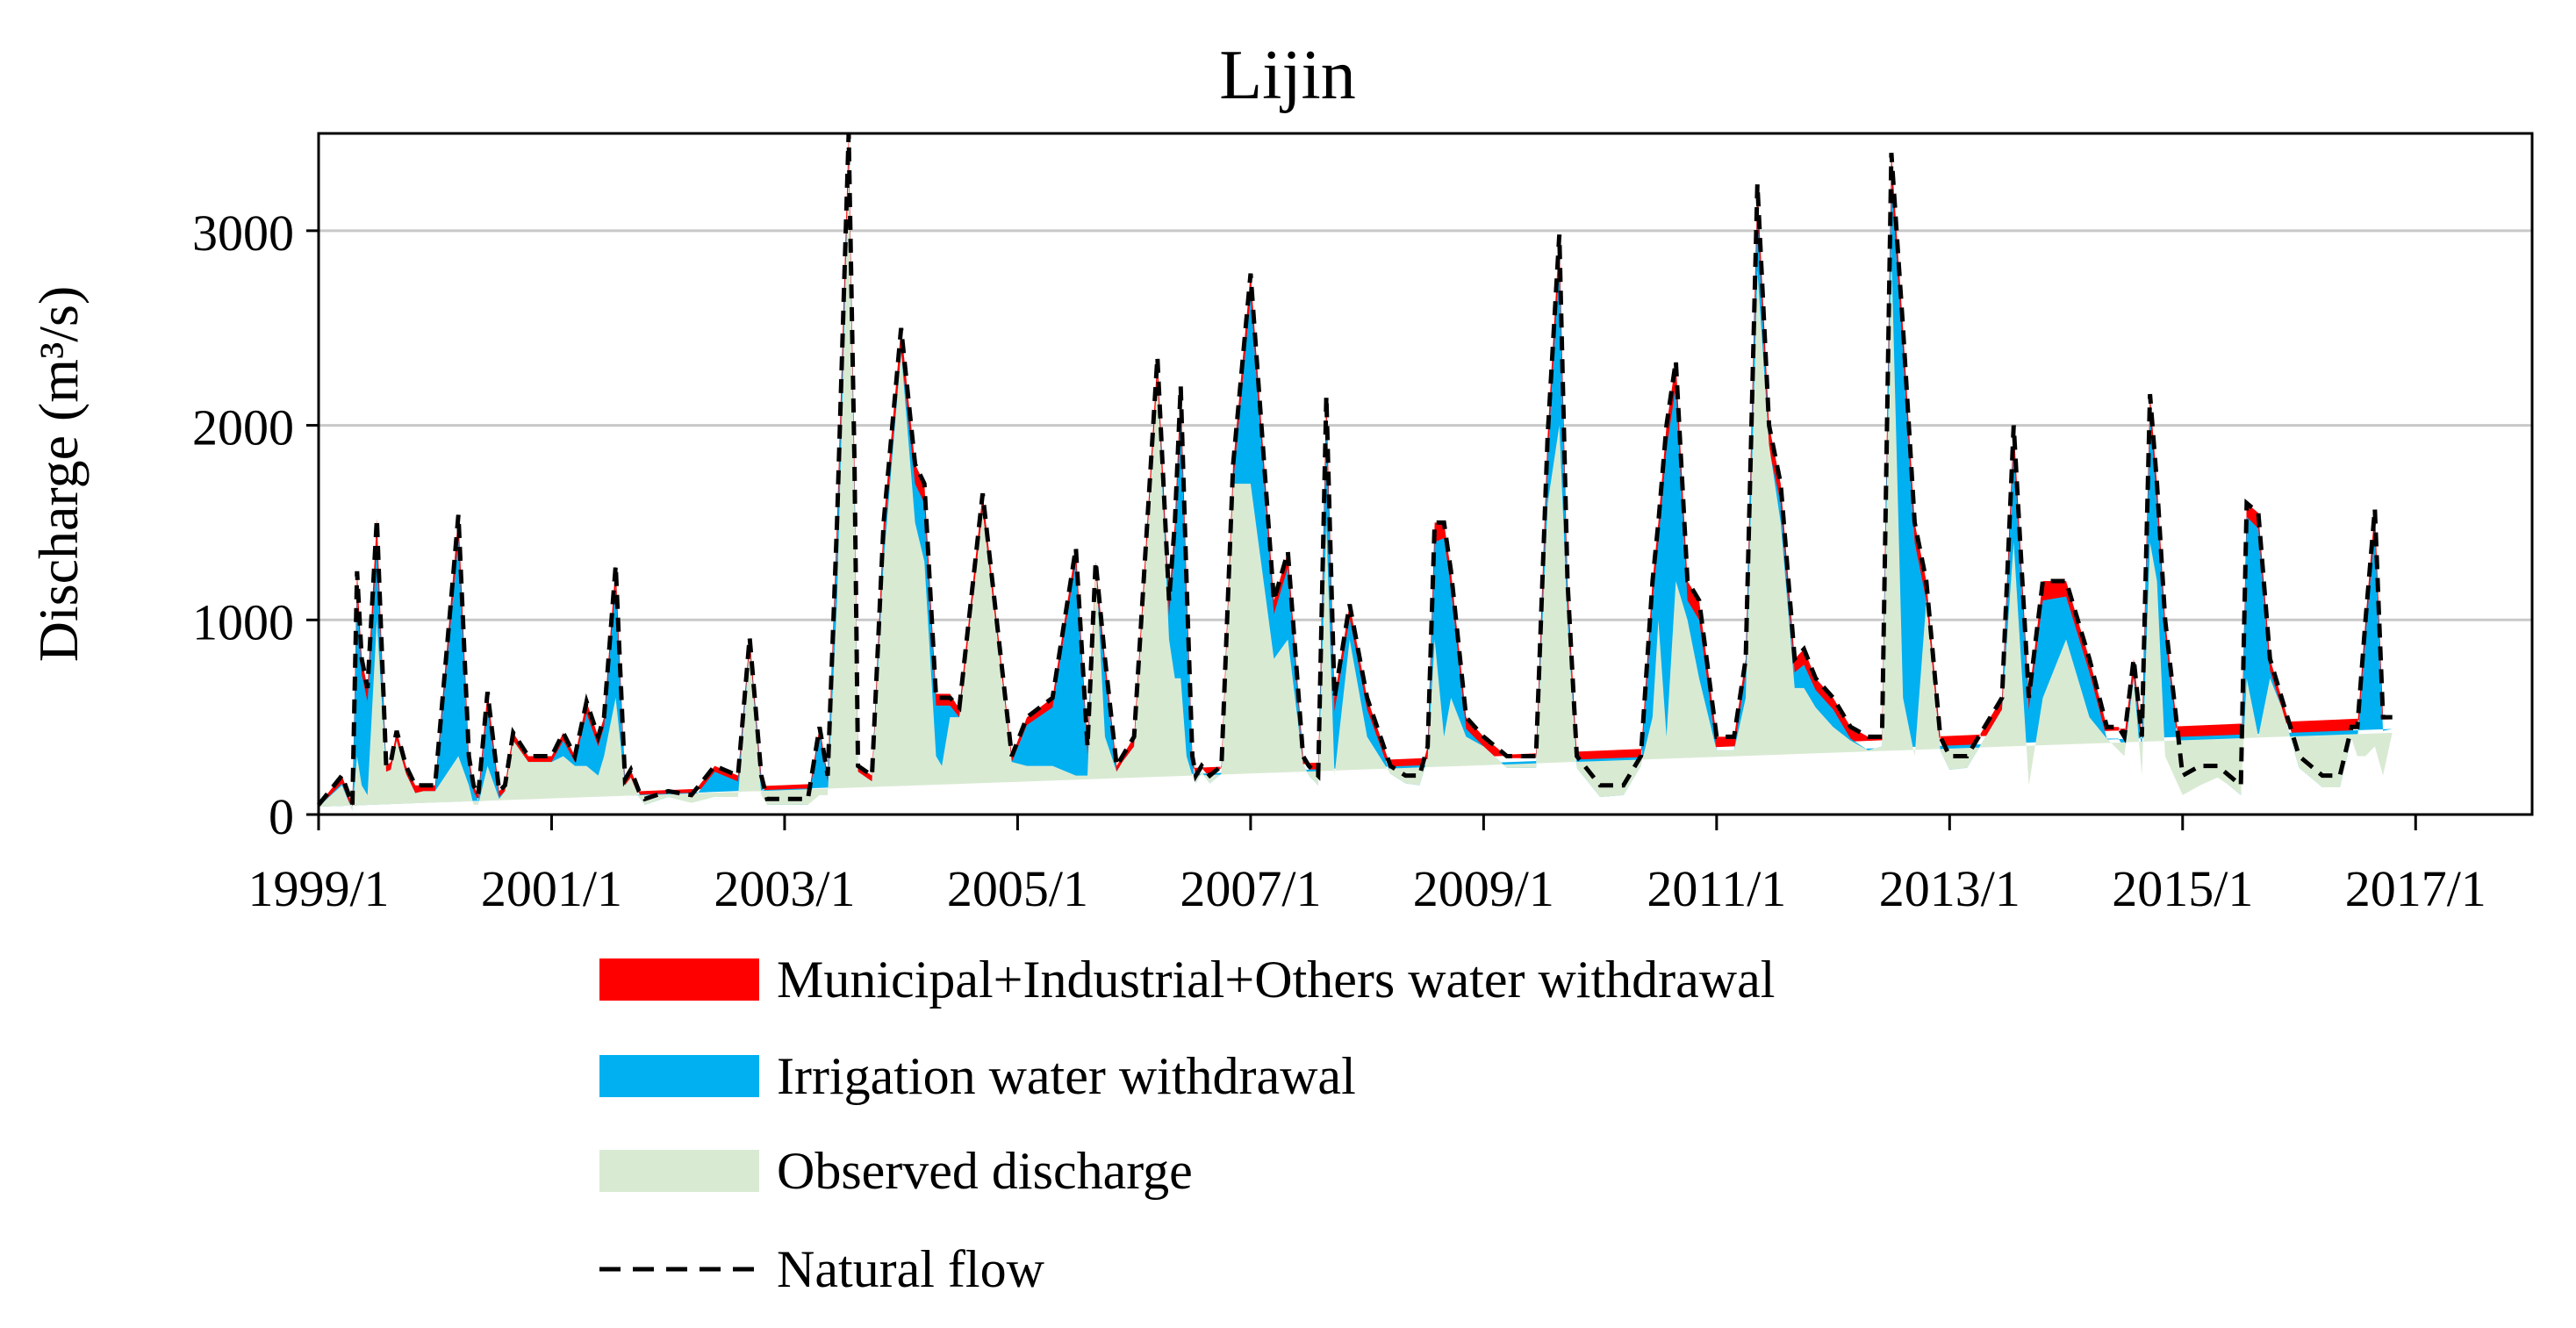 The width and height of the screenshot is (2576, 1328). I want to click on chart-title: Lijin, so click(1287, 75).